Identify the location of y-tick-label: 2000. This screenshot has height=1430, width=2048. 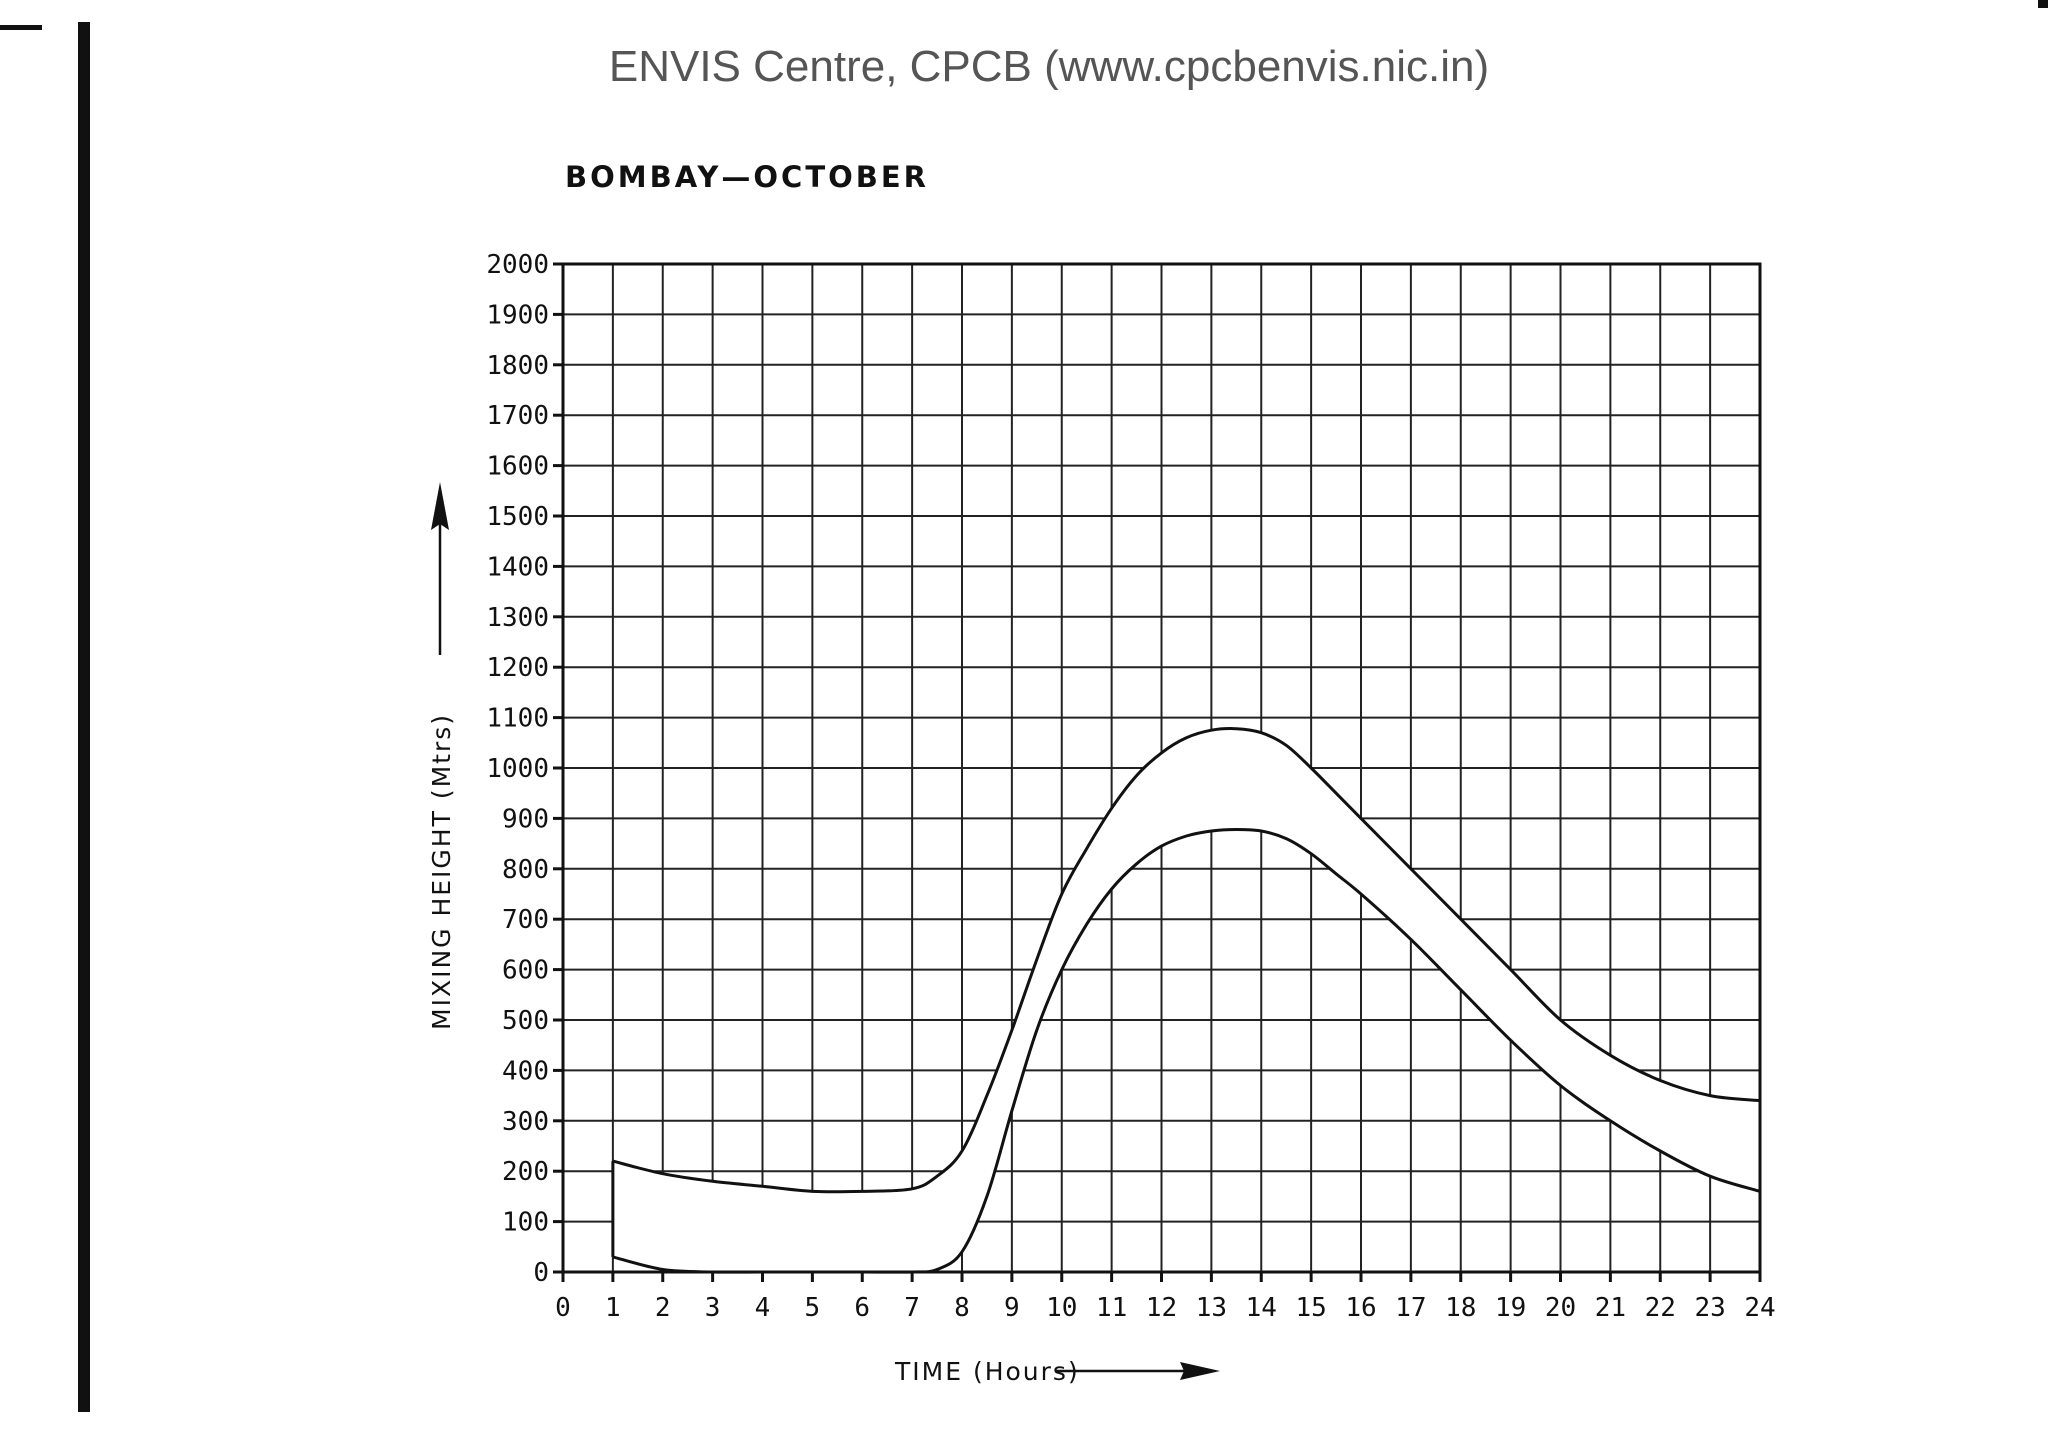
(517, 265).